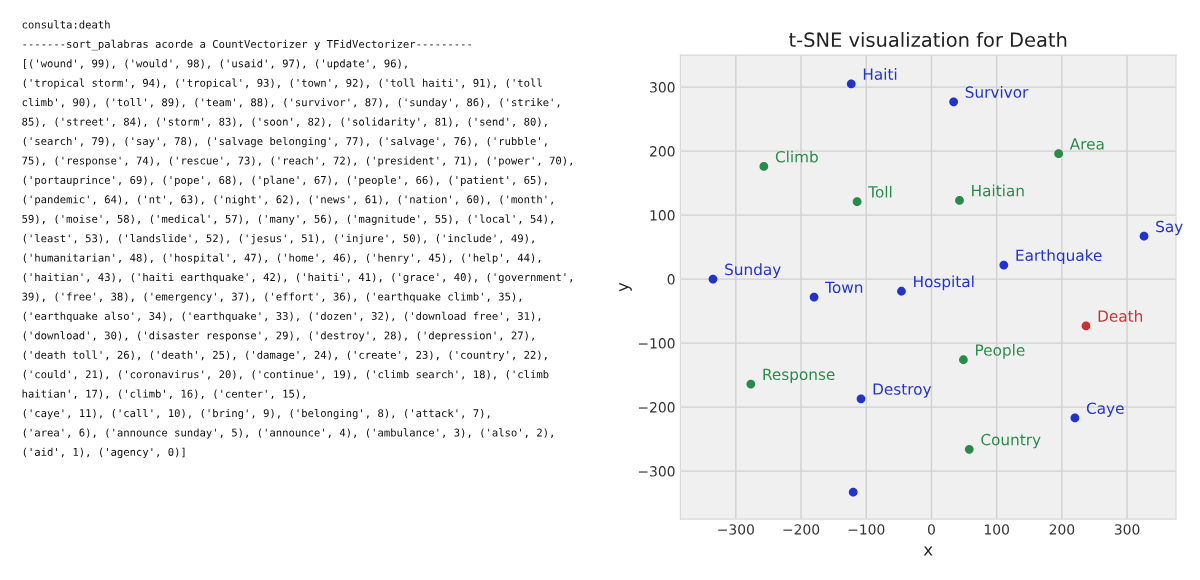 The height and width of the screenshot is (580, 1200). What do you see at coordinates (662, 87) in the screenshot?
I see `y-tick-label: 300` at bounding box center [662, 87].